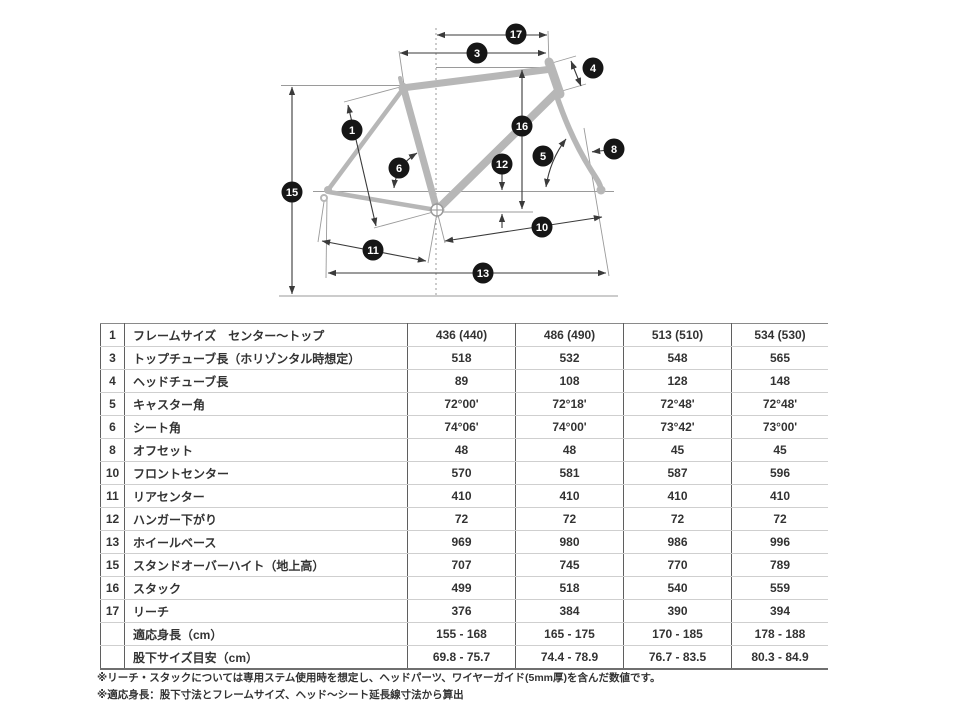 The height and width of the screenshot is (720, 960). Describe the element at coordinates (578, 141) in the screenshot. I see `fork` at that location.